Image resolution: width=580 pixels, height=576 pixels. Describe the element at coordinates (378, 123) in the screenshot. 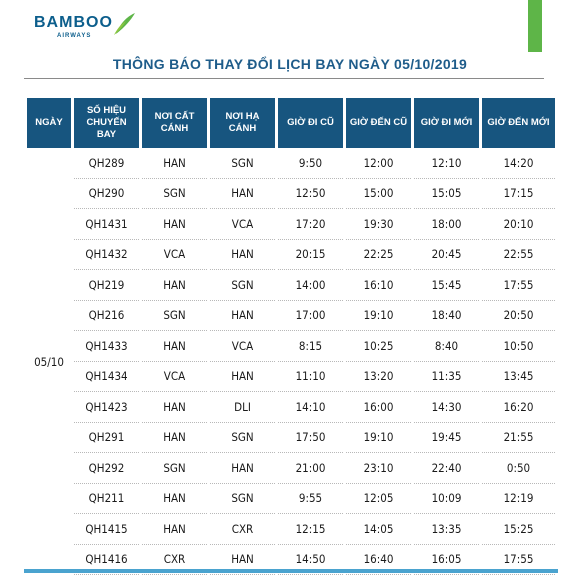

I see `column-header-old-arrival: GIỜ ĐẾN CŨ` at that location.